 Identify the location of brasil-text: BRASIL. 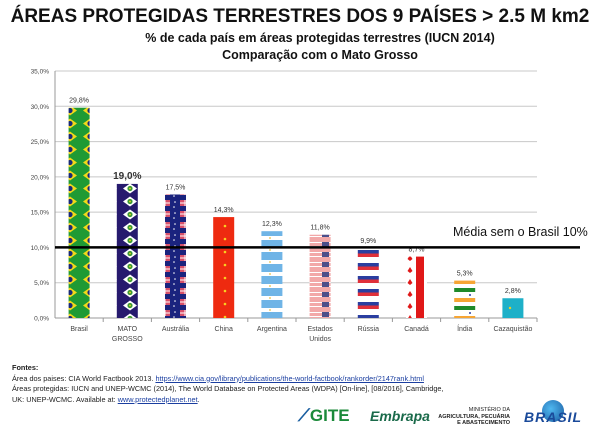
(553, 417).